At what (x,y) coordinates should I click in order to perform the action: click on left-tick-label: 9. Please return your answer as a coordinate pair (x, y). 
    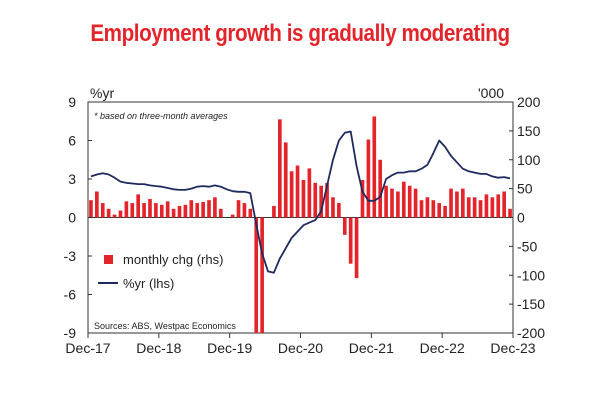
    Looking at the image, I should click on (72, 102).